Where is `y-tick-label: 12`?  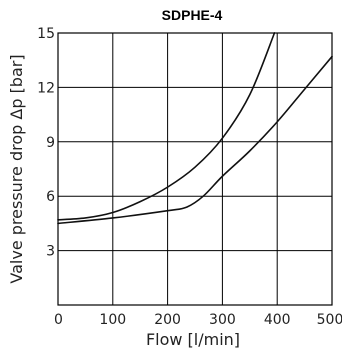
y-tick-label: 12 is located at coordinates (46, 88).